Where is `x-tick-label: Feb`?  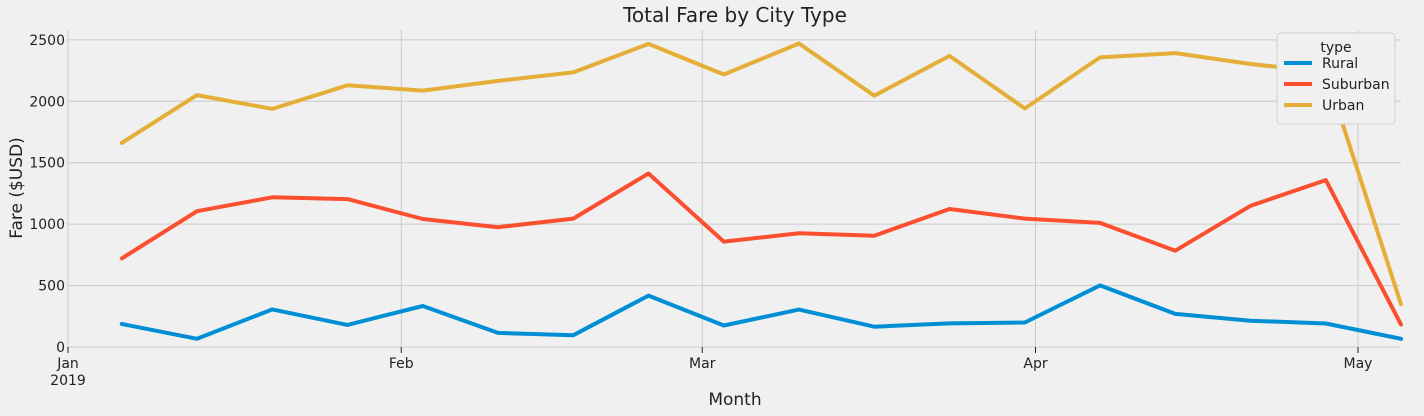 x-tick-label: Feb is located at coordinates (401, 364).